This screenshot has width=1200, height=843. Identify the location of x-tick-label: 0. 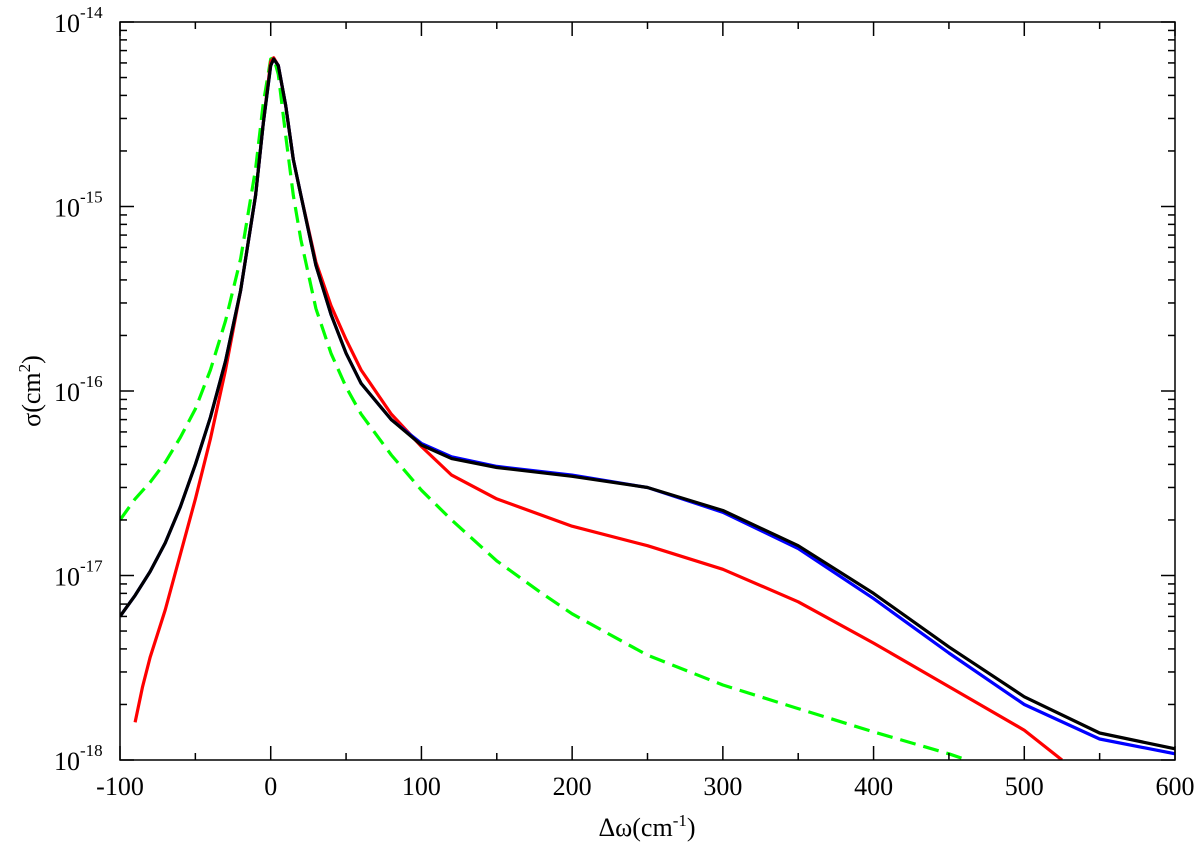
(270, 786).